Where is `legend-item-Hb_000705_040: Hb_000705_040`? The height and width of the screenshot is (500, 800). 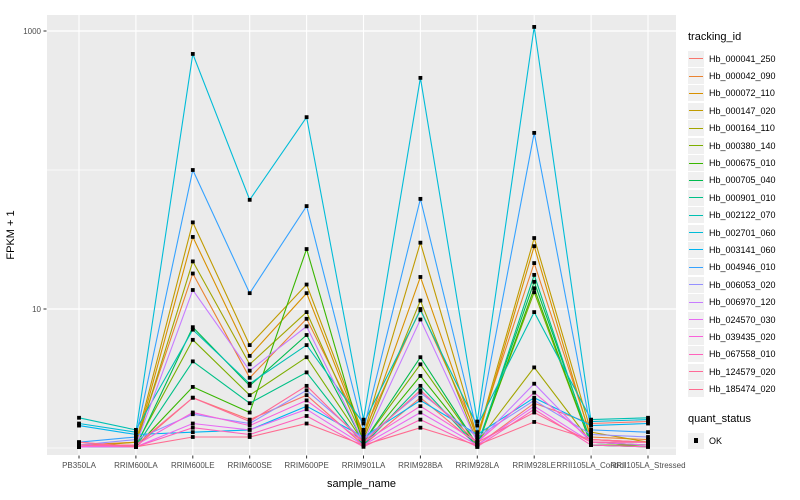
legend-item-Hb_000705_040: Hb_000705_040 is located at coordinates (743, 180).